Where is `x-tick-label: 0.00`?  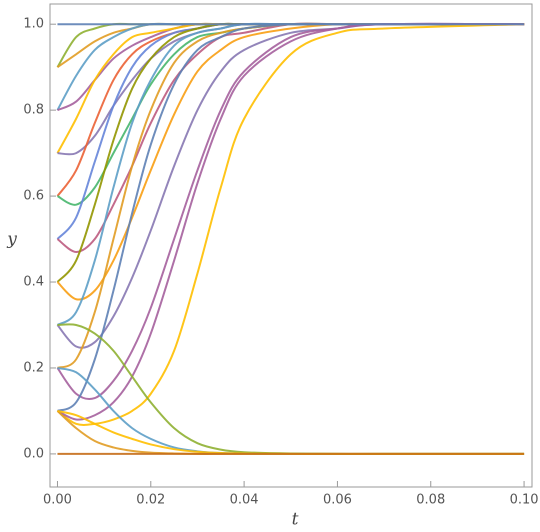
x-tick-label: 0.00 is located at coordinates (57, 500).